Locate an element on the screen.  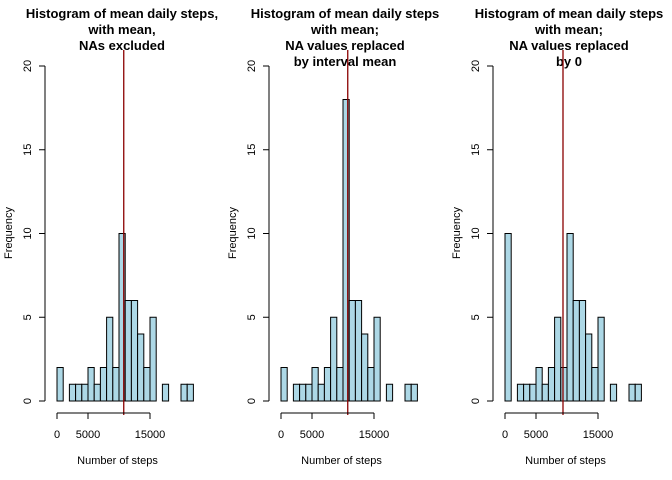
chart-title-line: Histogram of mean daily steps, is located at coordinates (122, 13).